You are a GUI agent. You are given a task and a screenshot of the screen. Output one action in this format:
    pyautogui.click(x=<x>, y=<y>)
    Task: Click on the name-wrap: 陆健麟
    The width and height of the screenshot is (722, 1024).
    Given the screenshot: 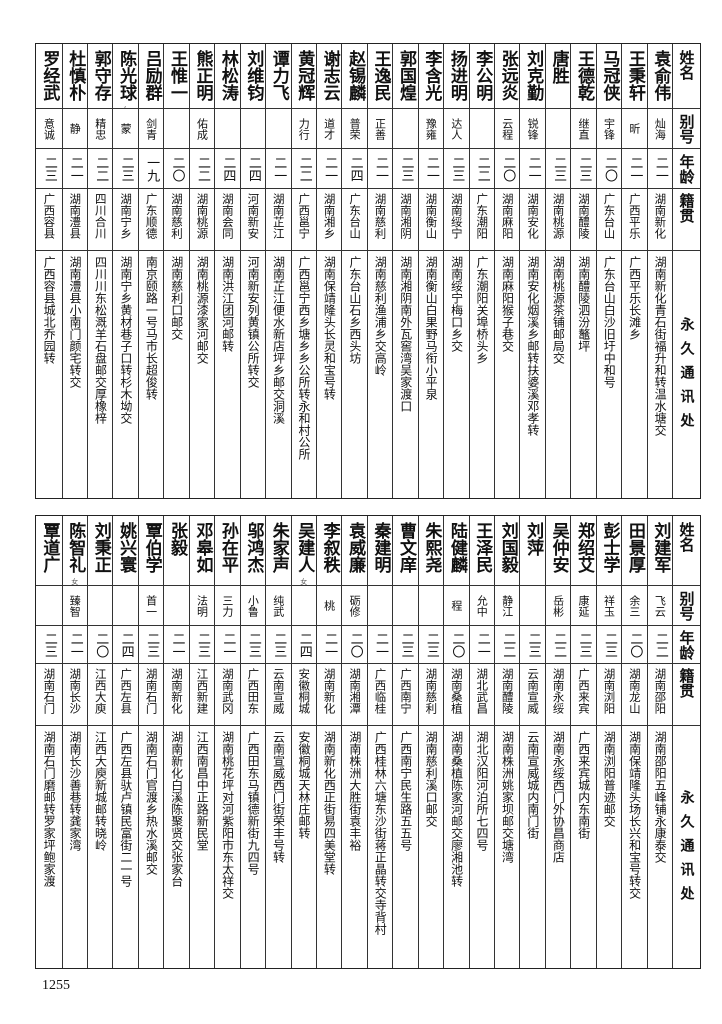 What is the action you would take?
    pyautogui.click(x=456, y=549)
    